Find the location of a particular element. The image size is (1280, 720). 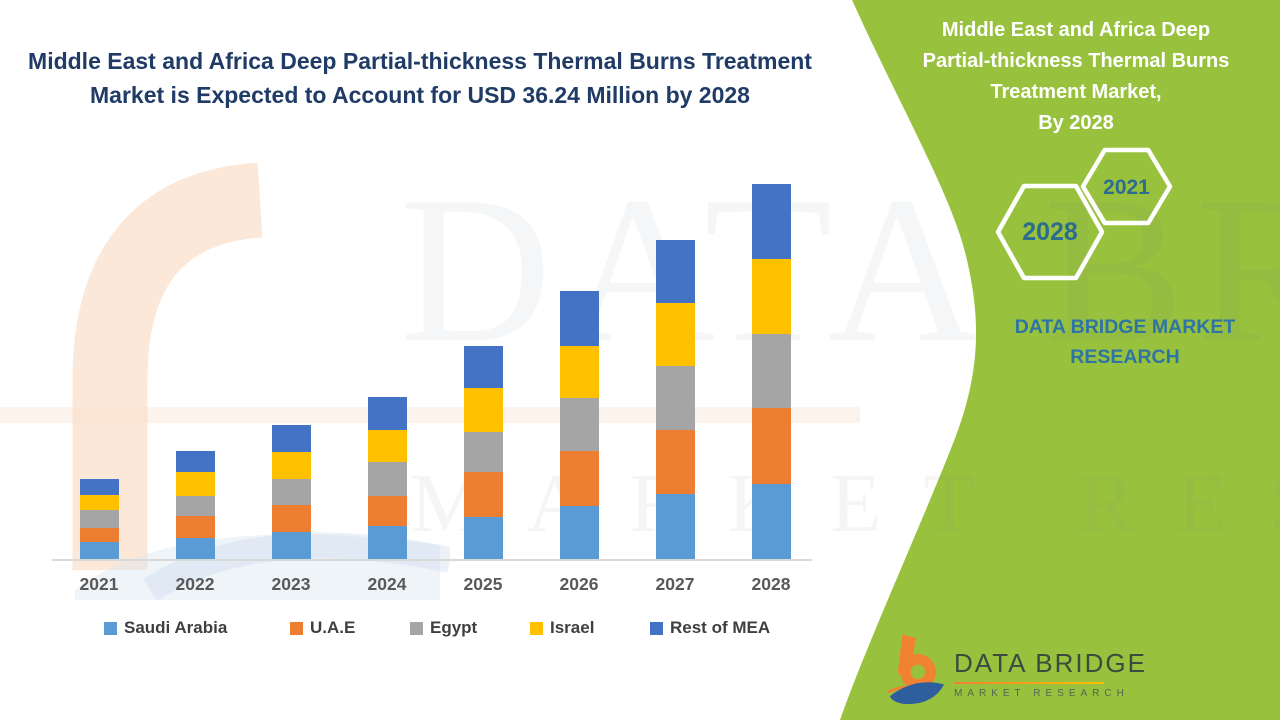

bar-group-2024 is located at coordinates (387, 478).